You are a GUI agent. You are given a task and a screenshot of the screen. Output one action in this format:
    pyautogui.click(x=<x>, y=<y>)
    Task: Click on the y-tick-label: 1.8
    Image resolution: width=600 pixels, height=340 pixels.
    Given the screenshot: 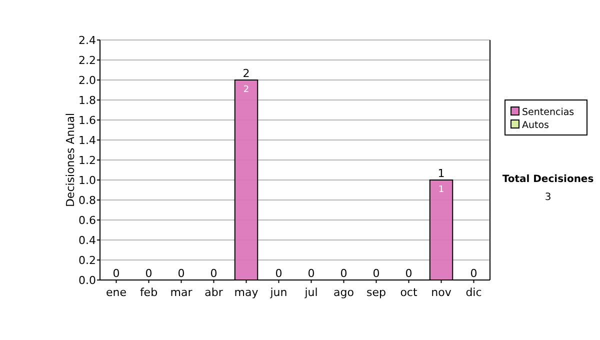 What is the action you would take?
    pyautogui.click(x=87, y=100)
    